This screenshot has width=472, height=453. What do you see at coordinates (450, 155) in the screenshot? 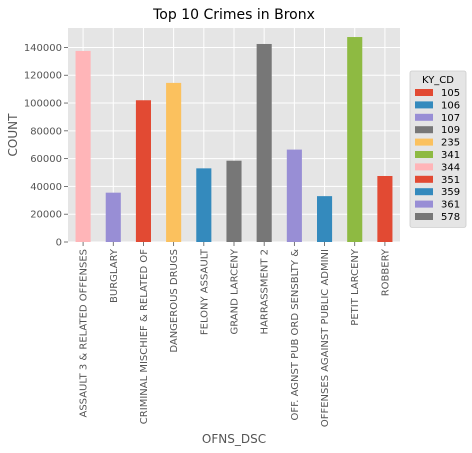
I see `legend-label: 341` at bounding box center [450, 155].